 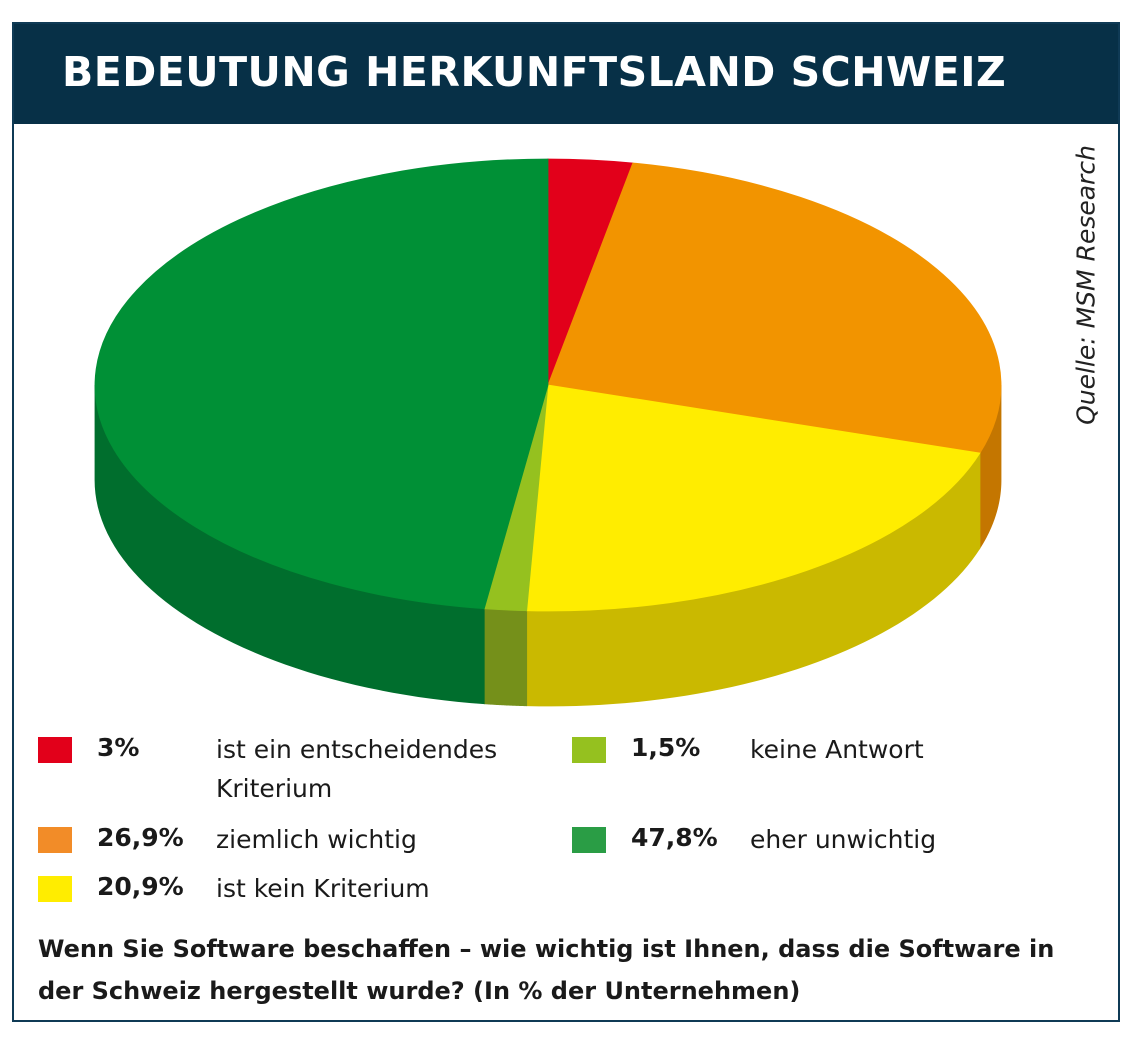 What do you see at coordinates (843, 839) in the screenshot?
I see `legend-label-eher-unwichtig: eher unwichtig` at bounding box center [843, 839].